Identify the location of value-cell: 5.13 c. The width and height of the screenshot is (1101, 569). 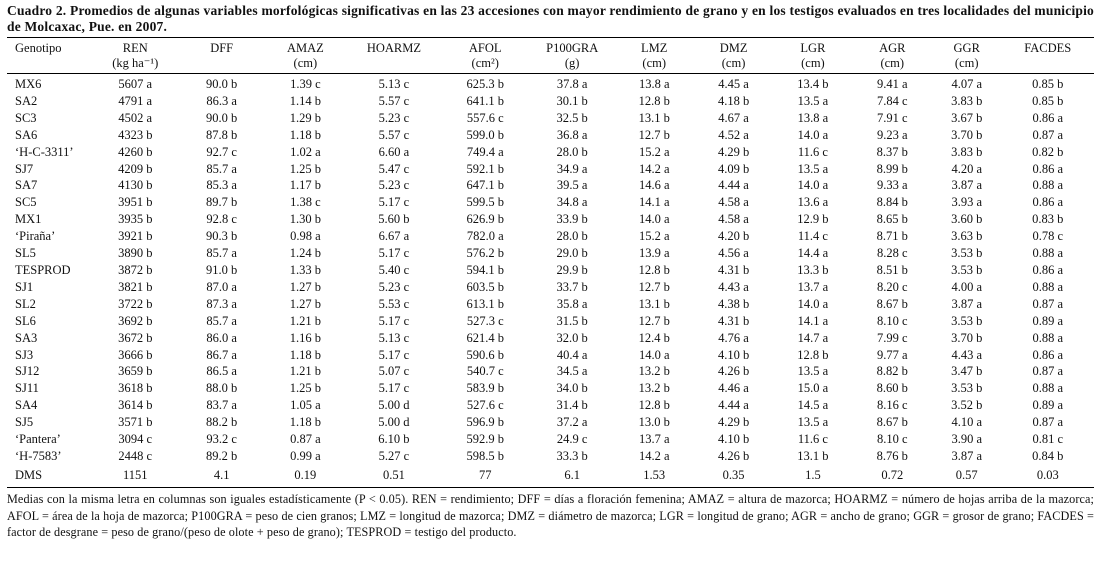
(394, 84).